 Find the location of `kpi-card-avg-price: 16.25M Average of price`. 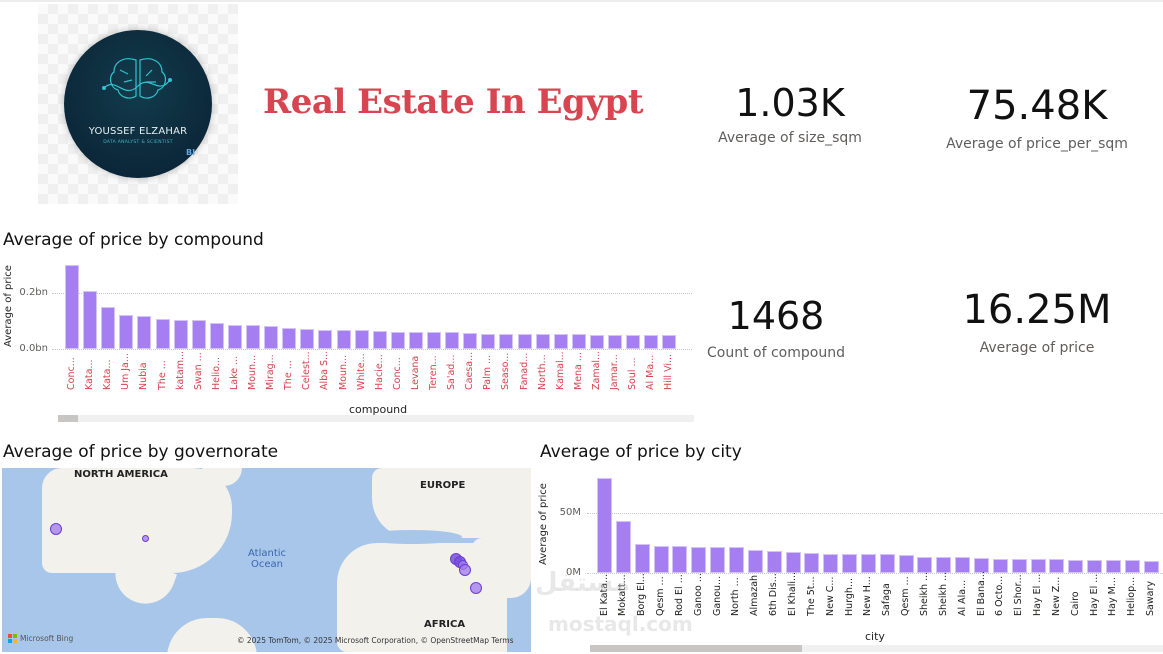

kpi-card-avg-price: 16.25M Average of price is located at coordinates (1037, 323).